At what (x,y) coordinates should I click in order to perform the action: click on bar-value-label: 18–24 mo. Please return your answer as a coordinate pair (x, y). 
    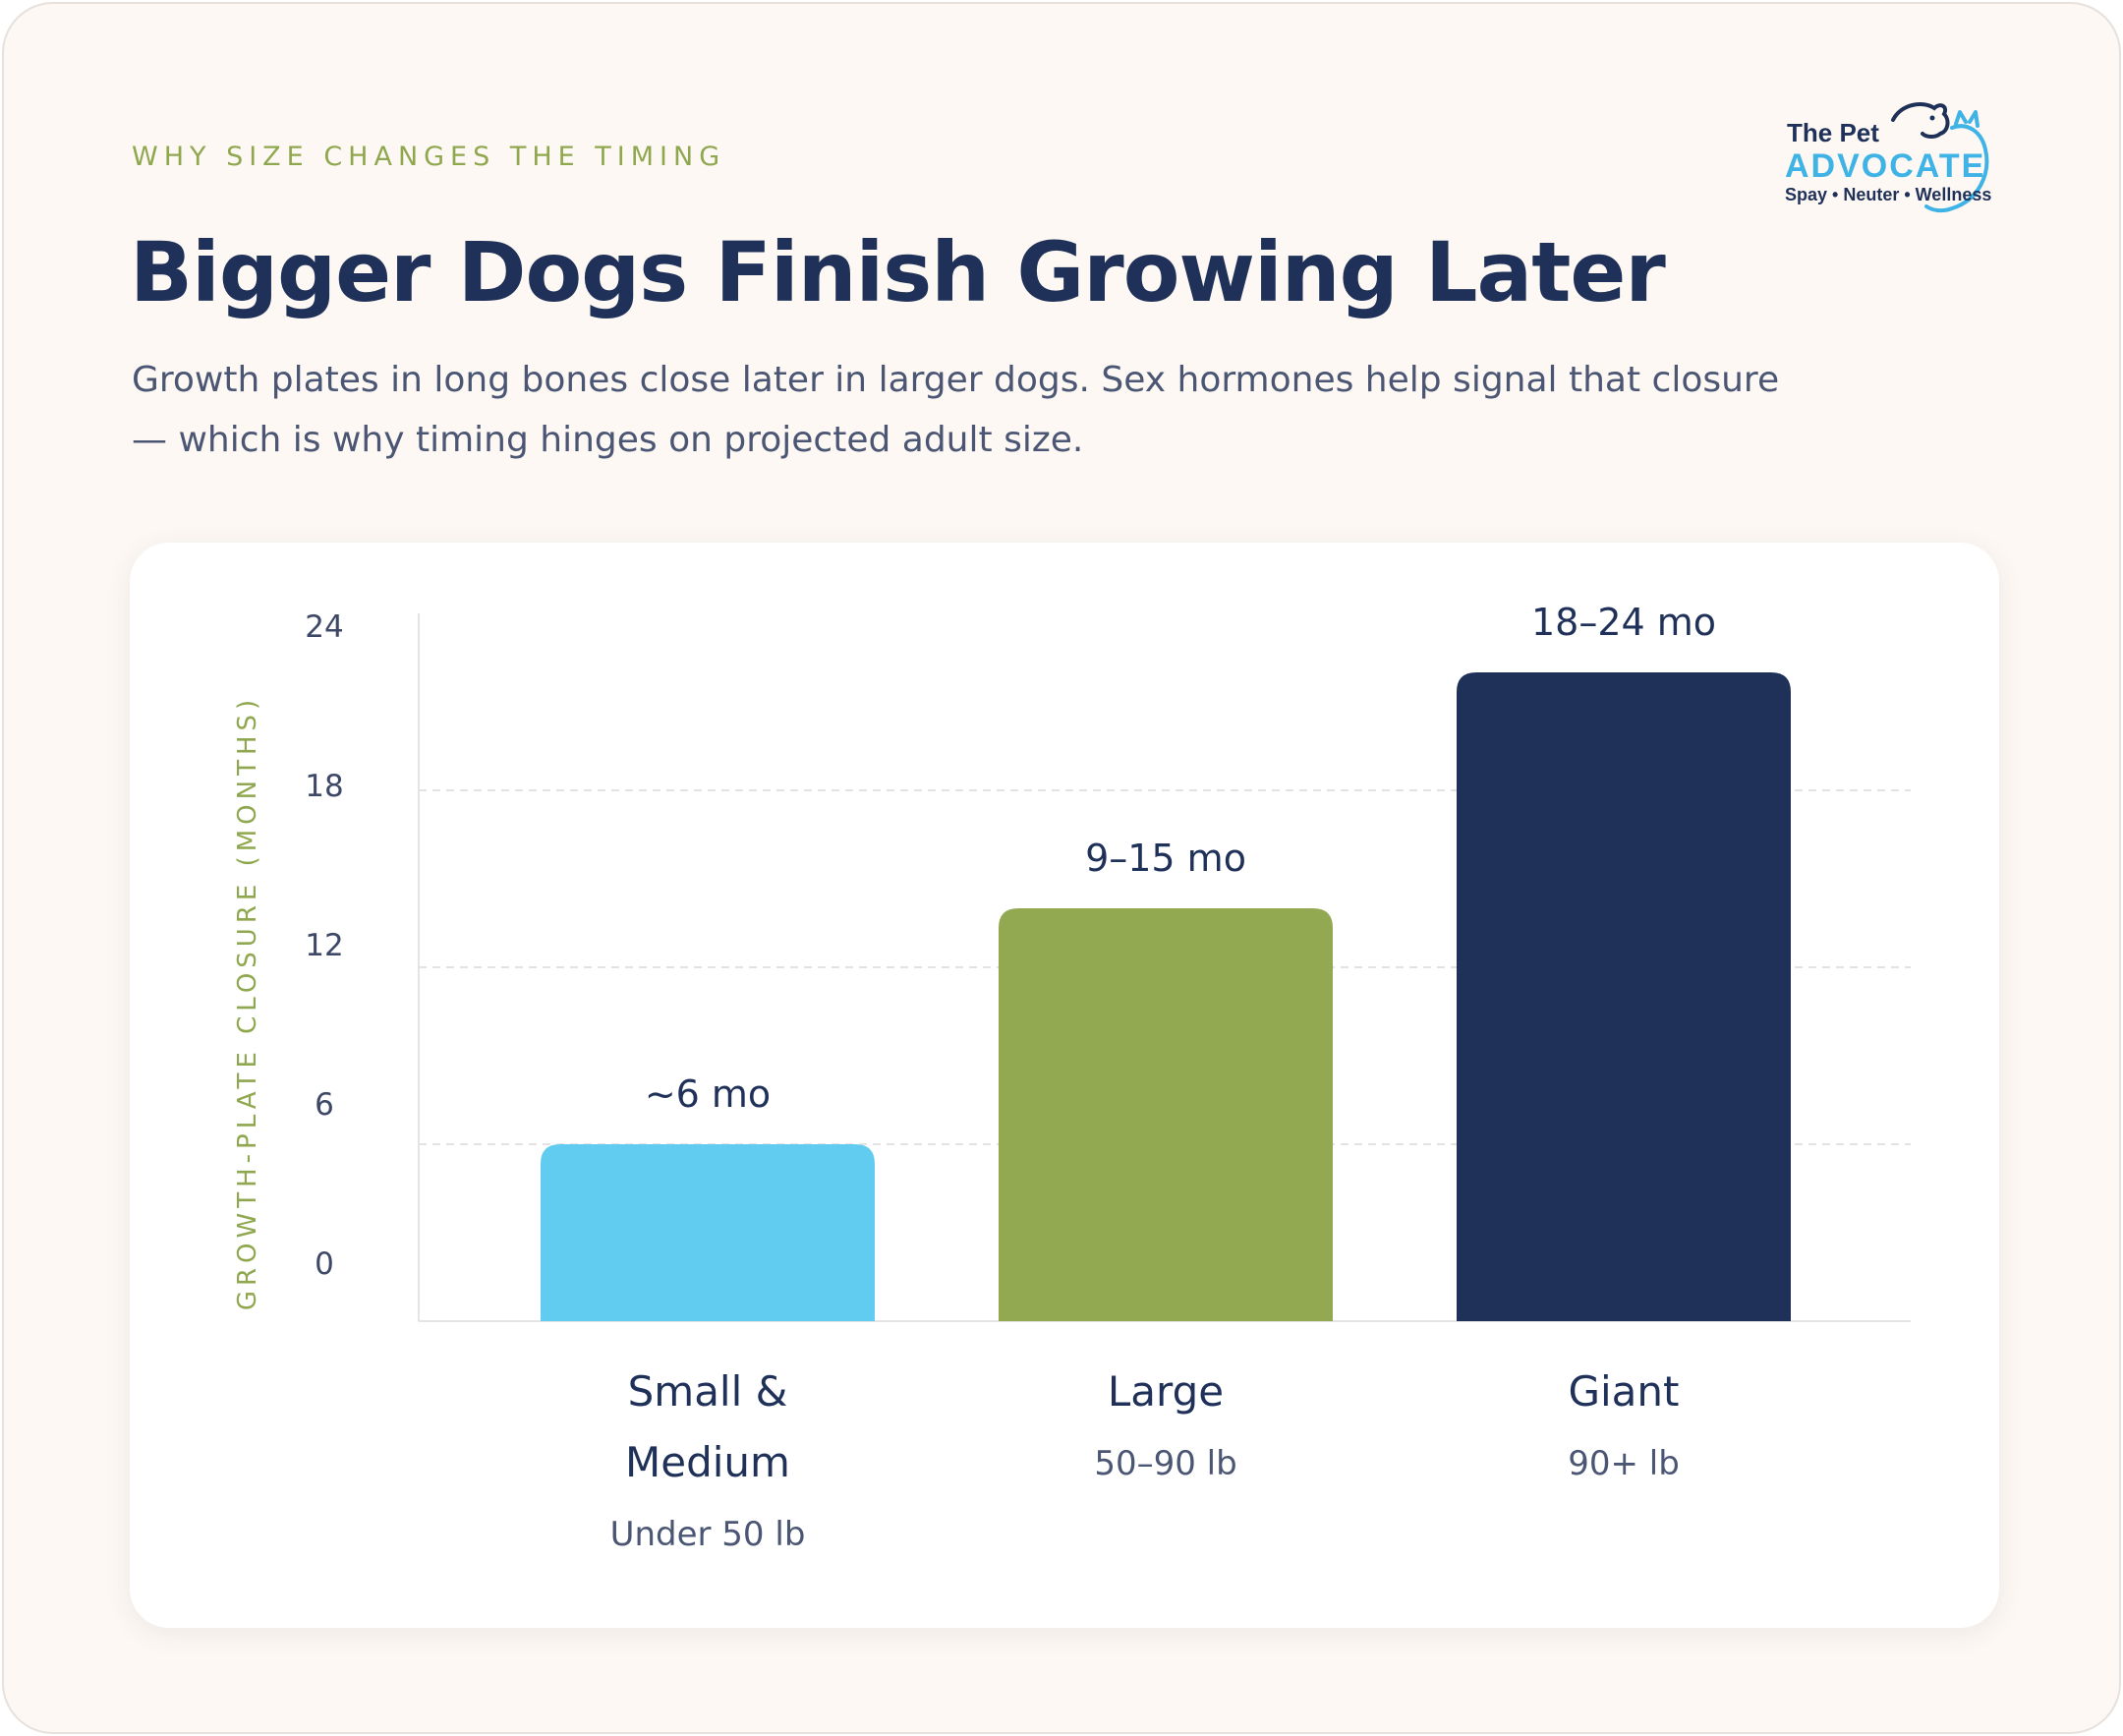
    Looking at the image, I should click on (1623, 622).